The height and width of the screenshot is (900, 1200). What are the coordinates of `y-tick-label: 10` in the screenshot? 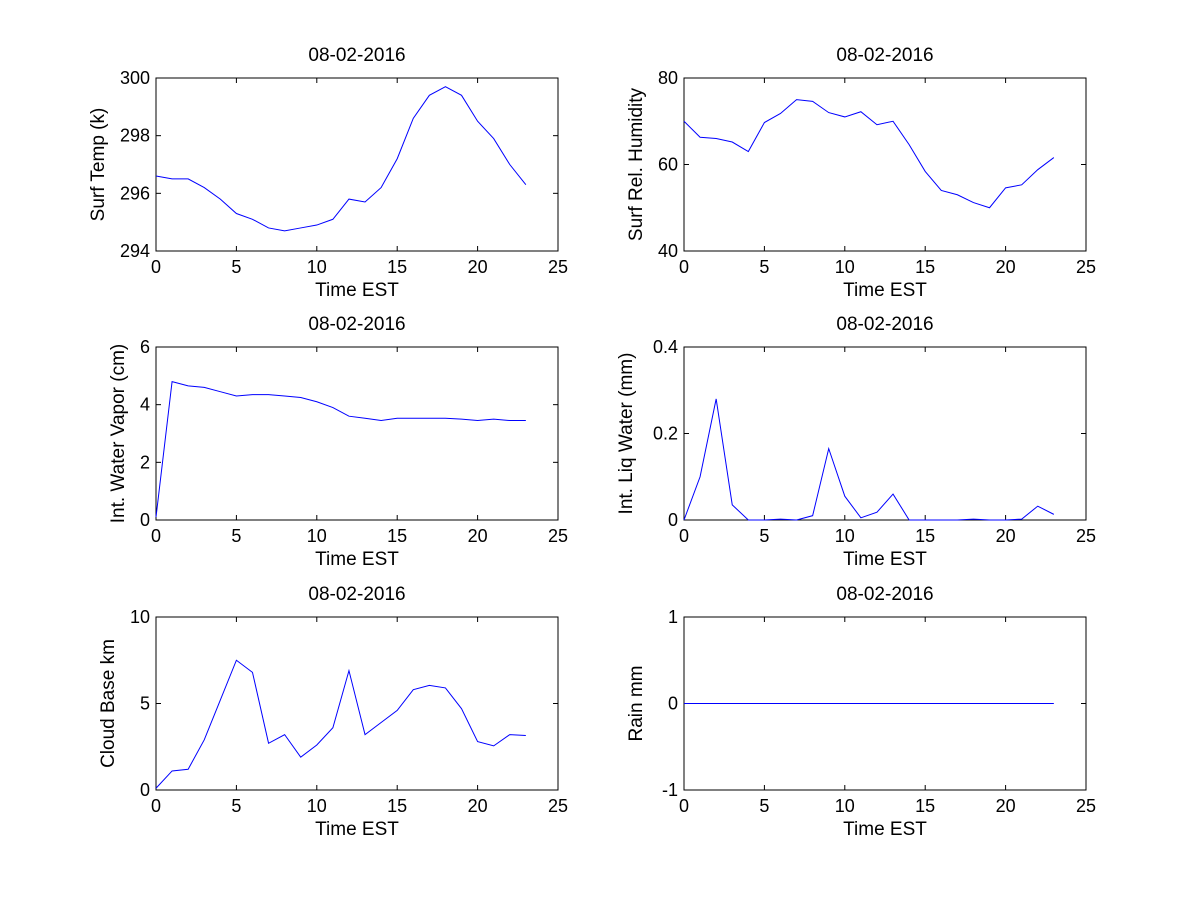 It's located at (140, 617).